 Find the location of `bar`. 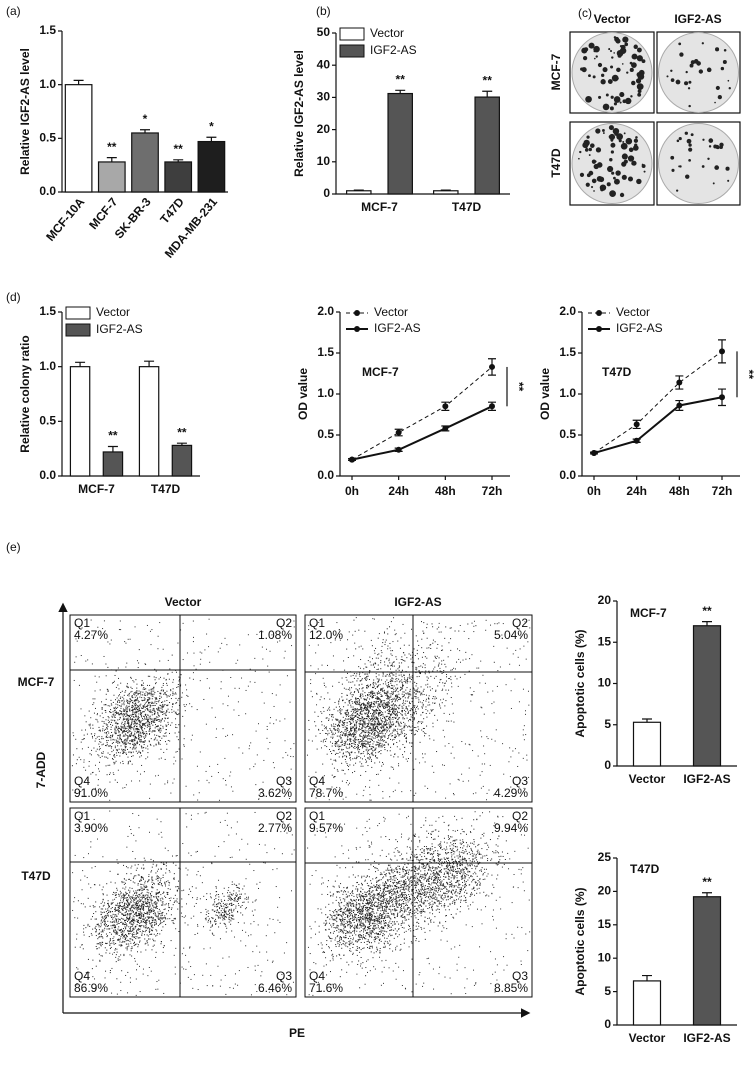

bar is located at coordinates (359, 192).